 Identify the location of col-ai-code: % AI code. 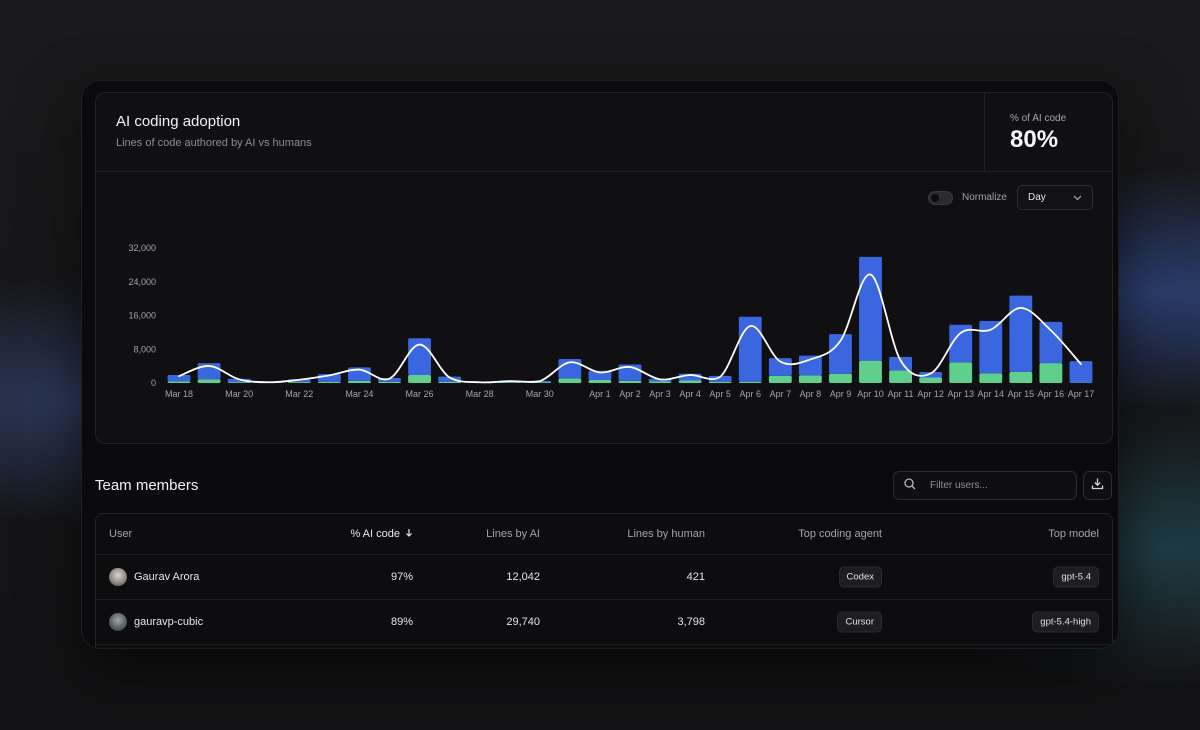
(381, 534).